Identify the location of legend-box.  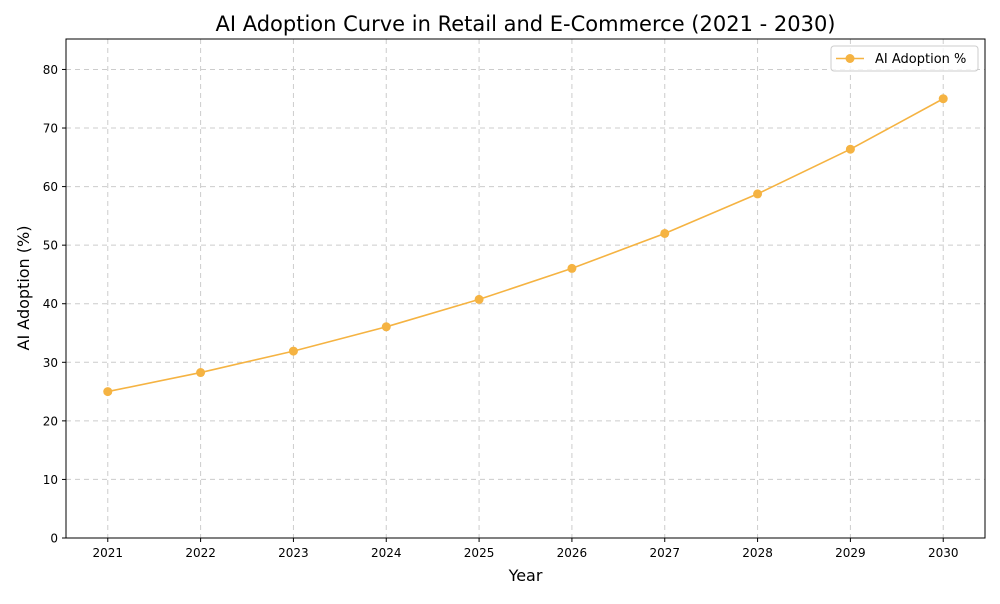
(904, 58).